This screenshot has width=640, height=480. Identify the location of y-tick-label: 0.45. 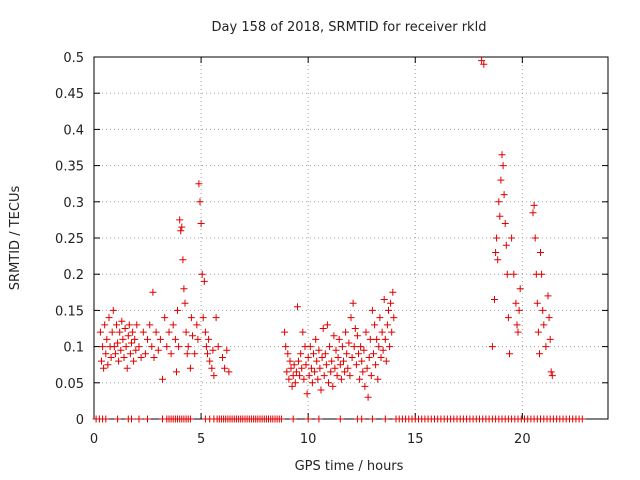
(69, 94).